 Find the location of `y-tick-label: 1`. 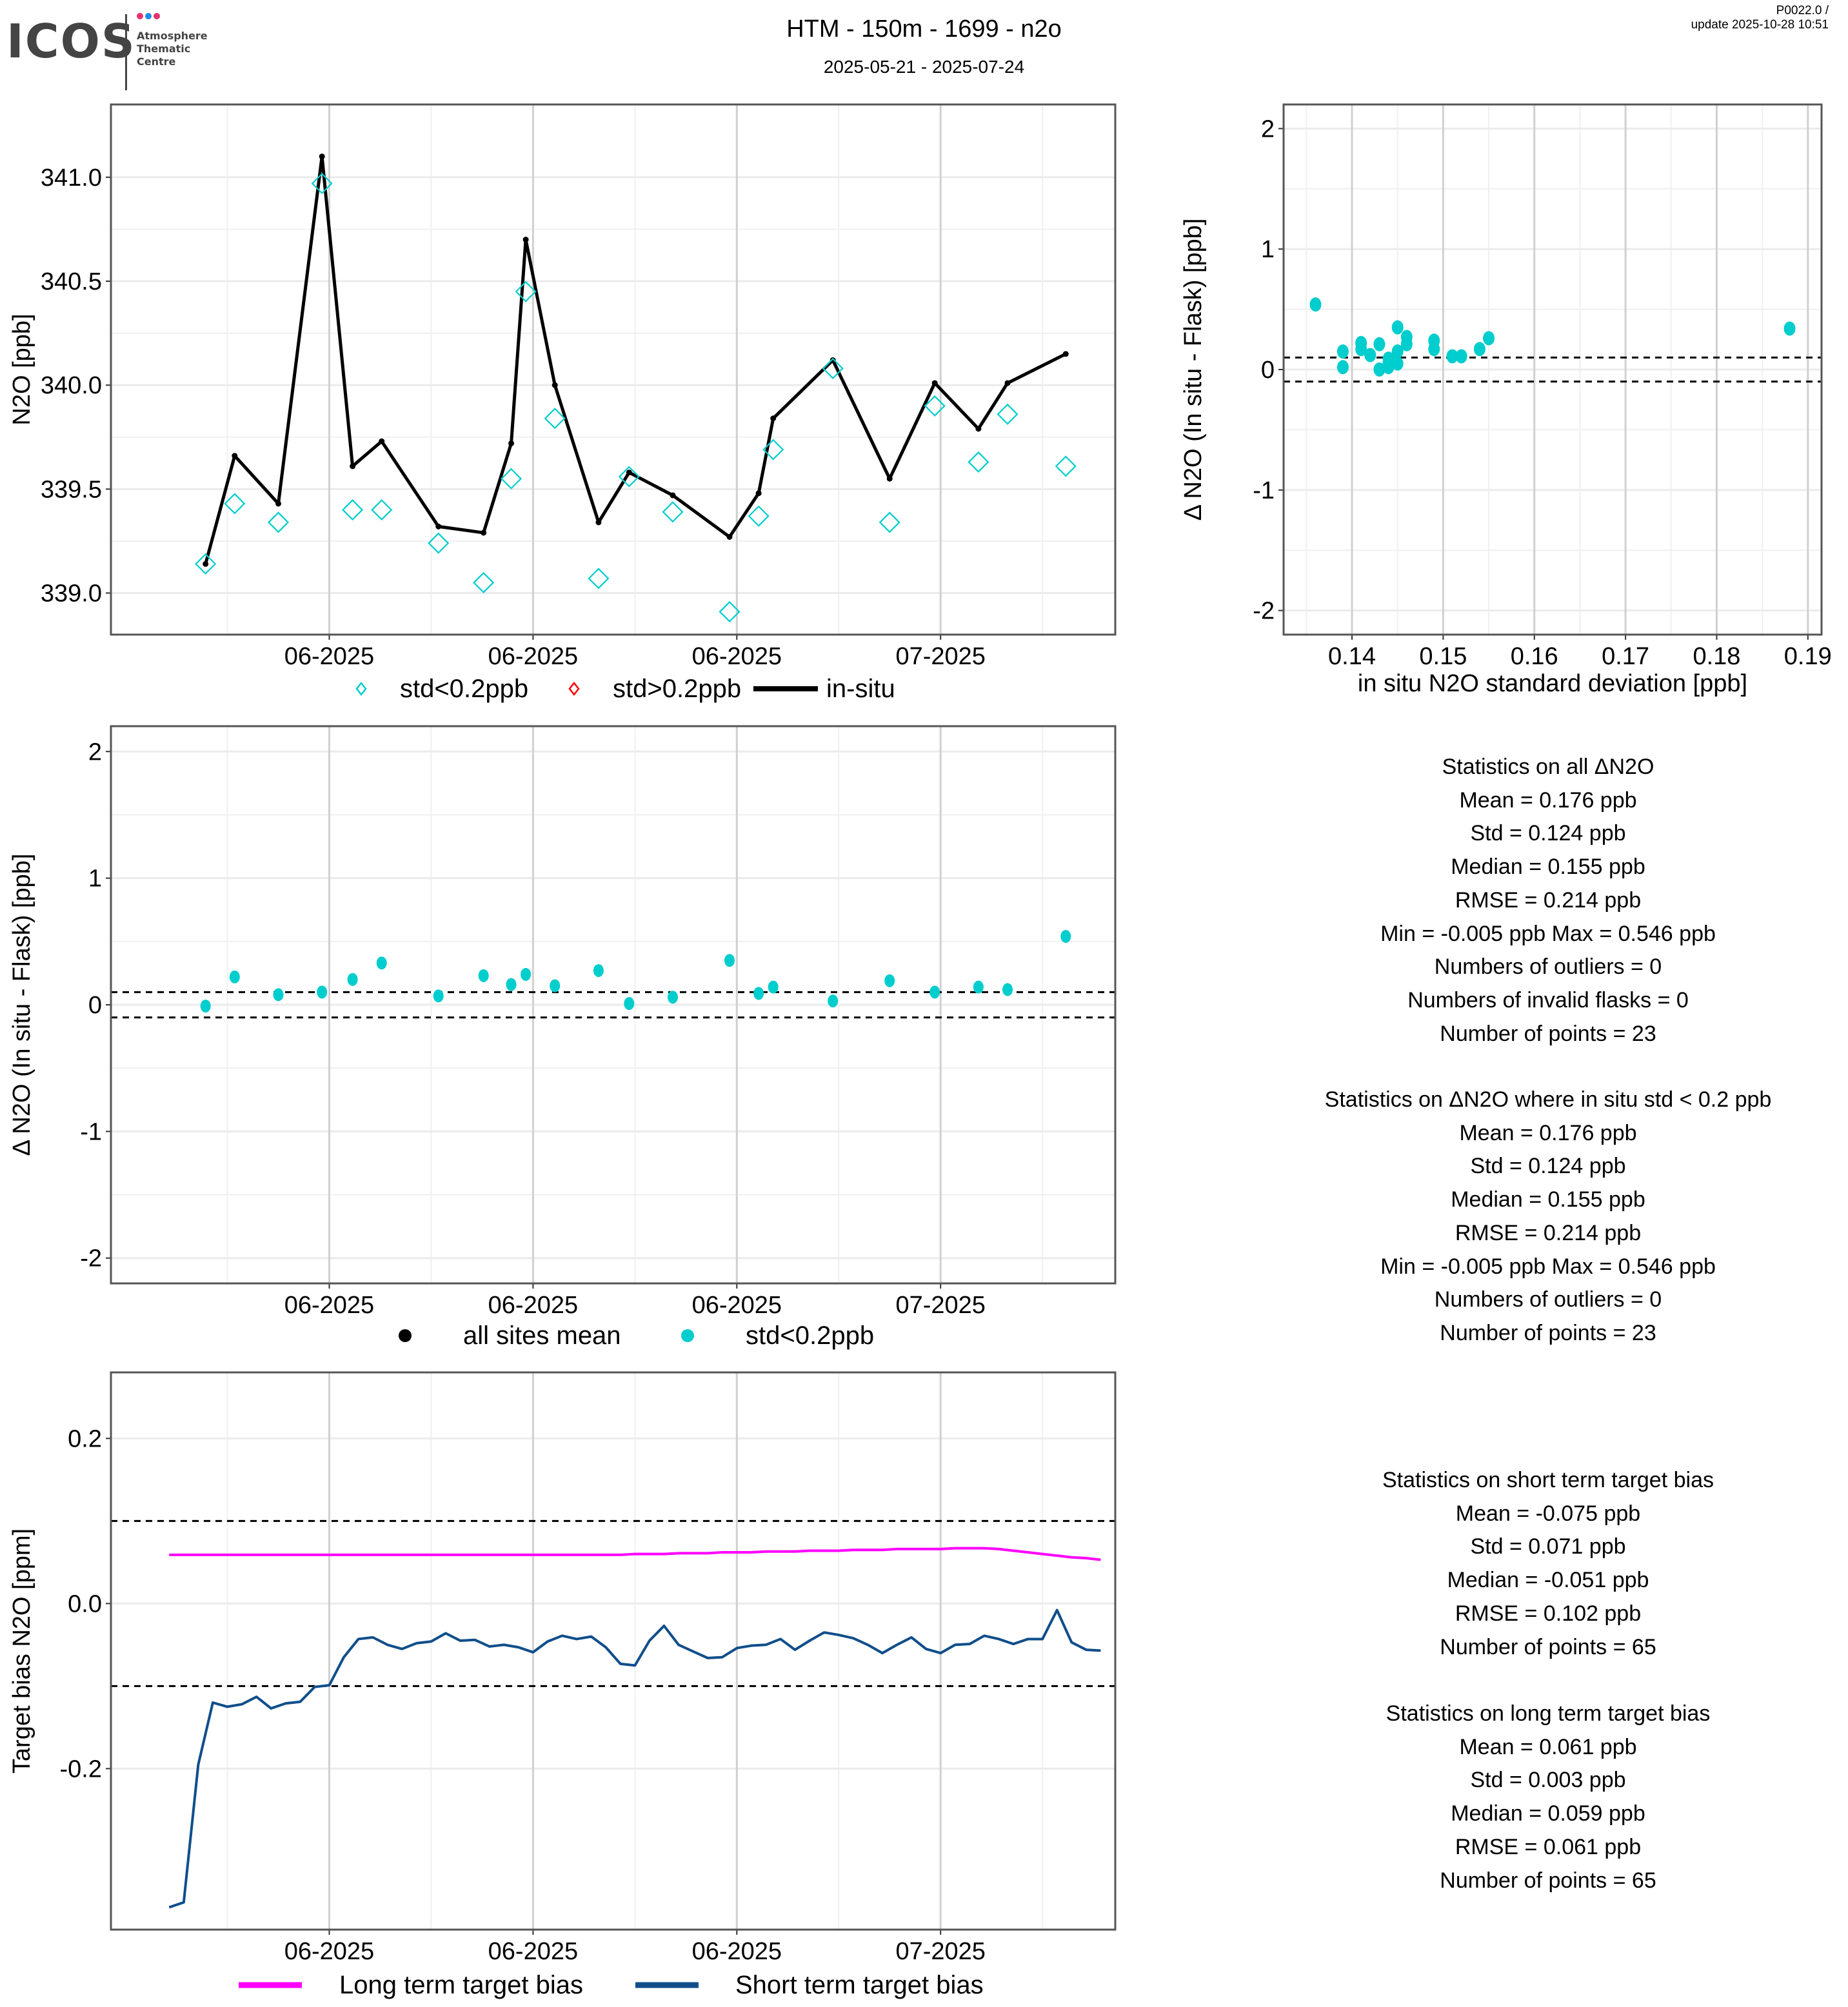

y-tick-label: 1 is located at coordinates (95, 879).